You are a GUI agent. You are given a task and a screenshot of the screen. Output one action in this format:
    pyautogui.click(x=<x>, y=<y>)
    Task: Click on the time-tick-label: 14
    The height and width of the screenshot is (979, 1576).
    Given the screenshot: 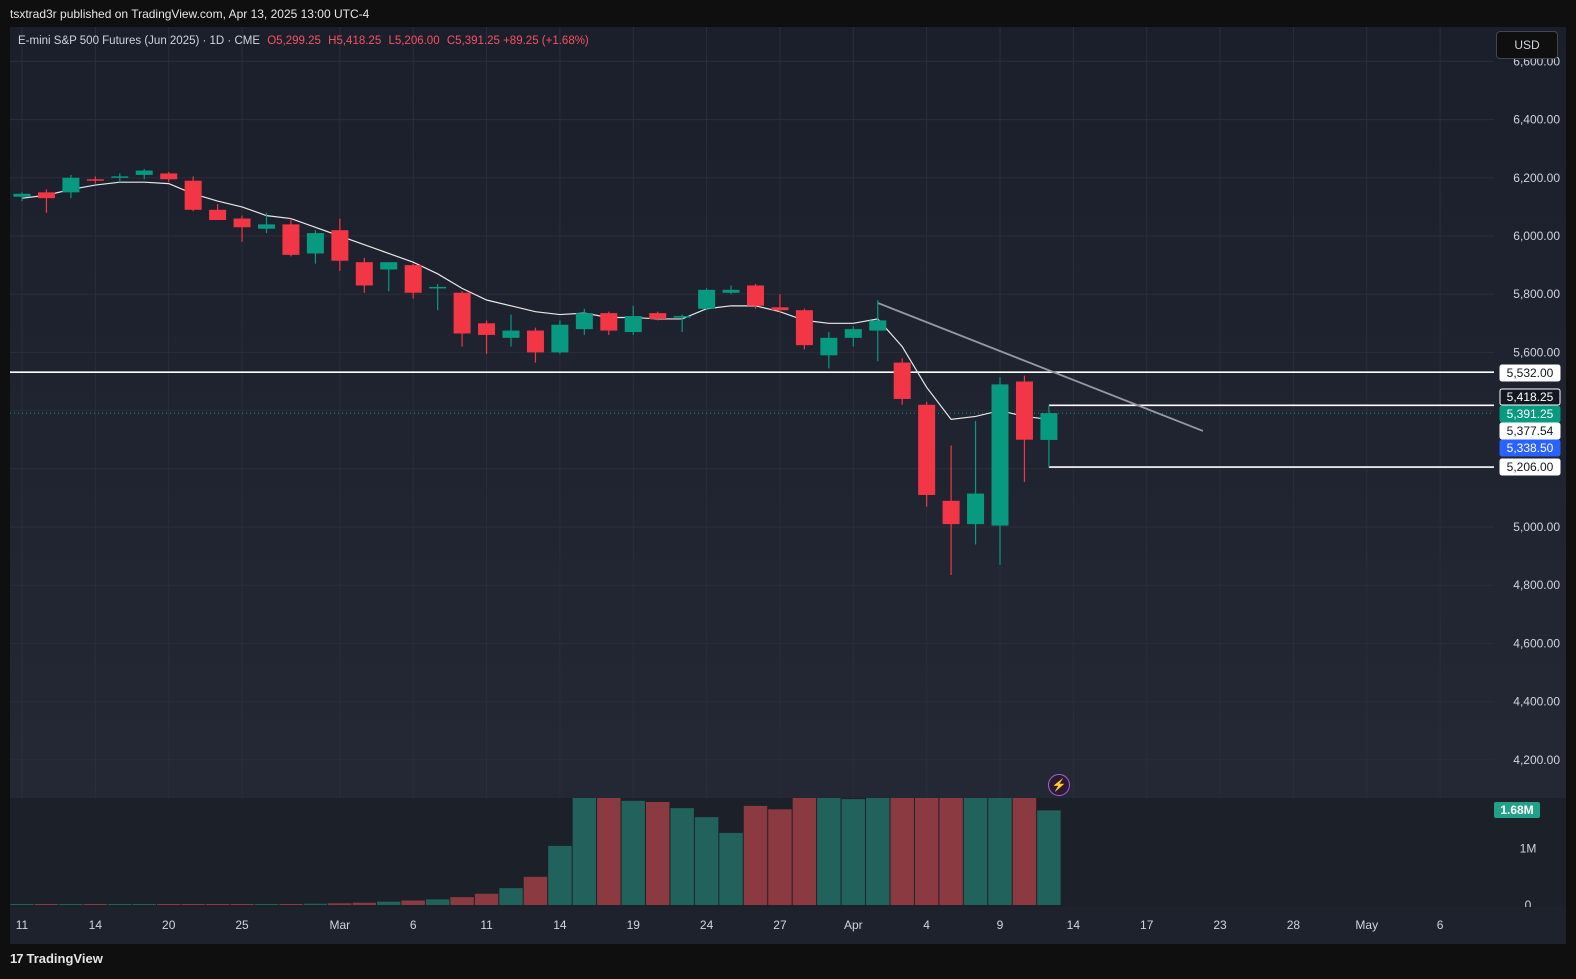 What is the action you would take?
    pyautogui.click(x=560, y=925)
    